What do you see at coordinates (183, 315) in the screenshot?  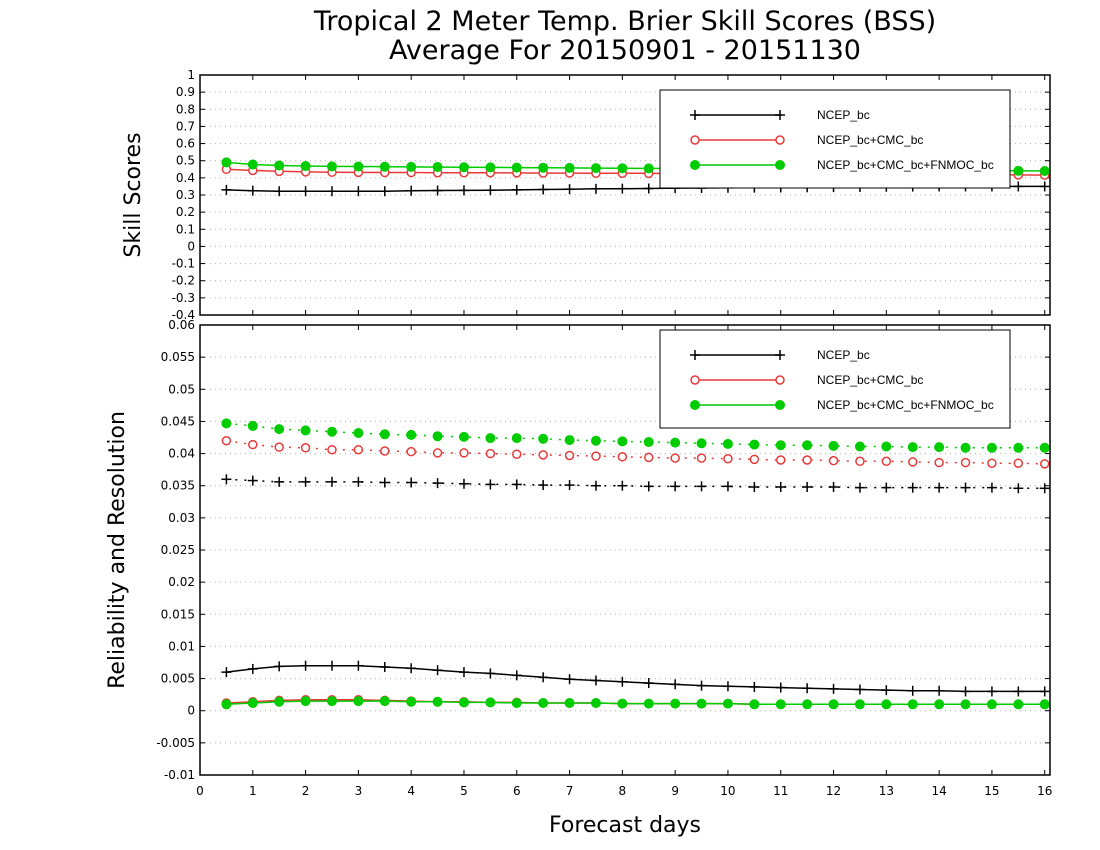 I see `y-tick-label: -0.4` at bounding box center [183, 315].